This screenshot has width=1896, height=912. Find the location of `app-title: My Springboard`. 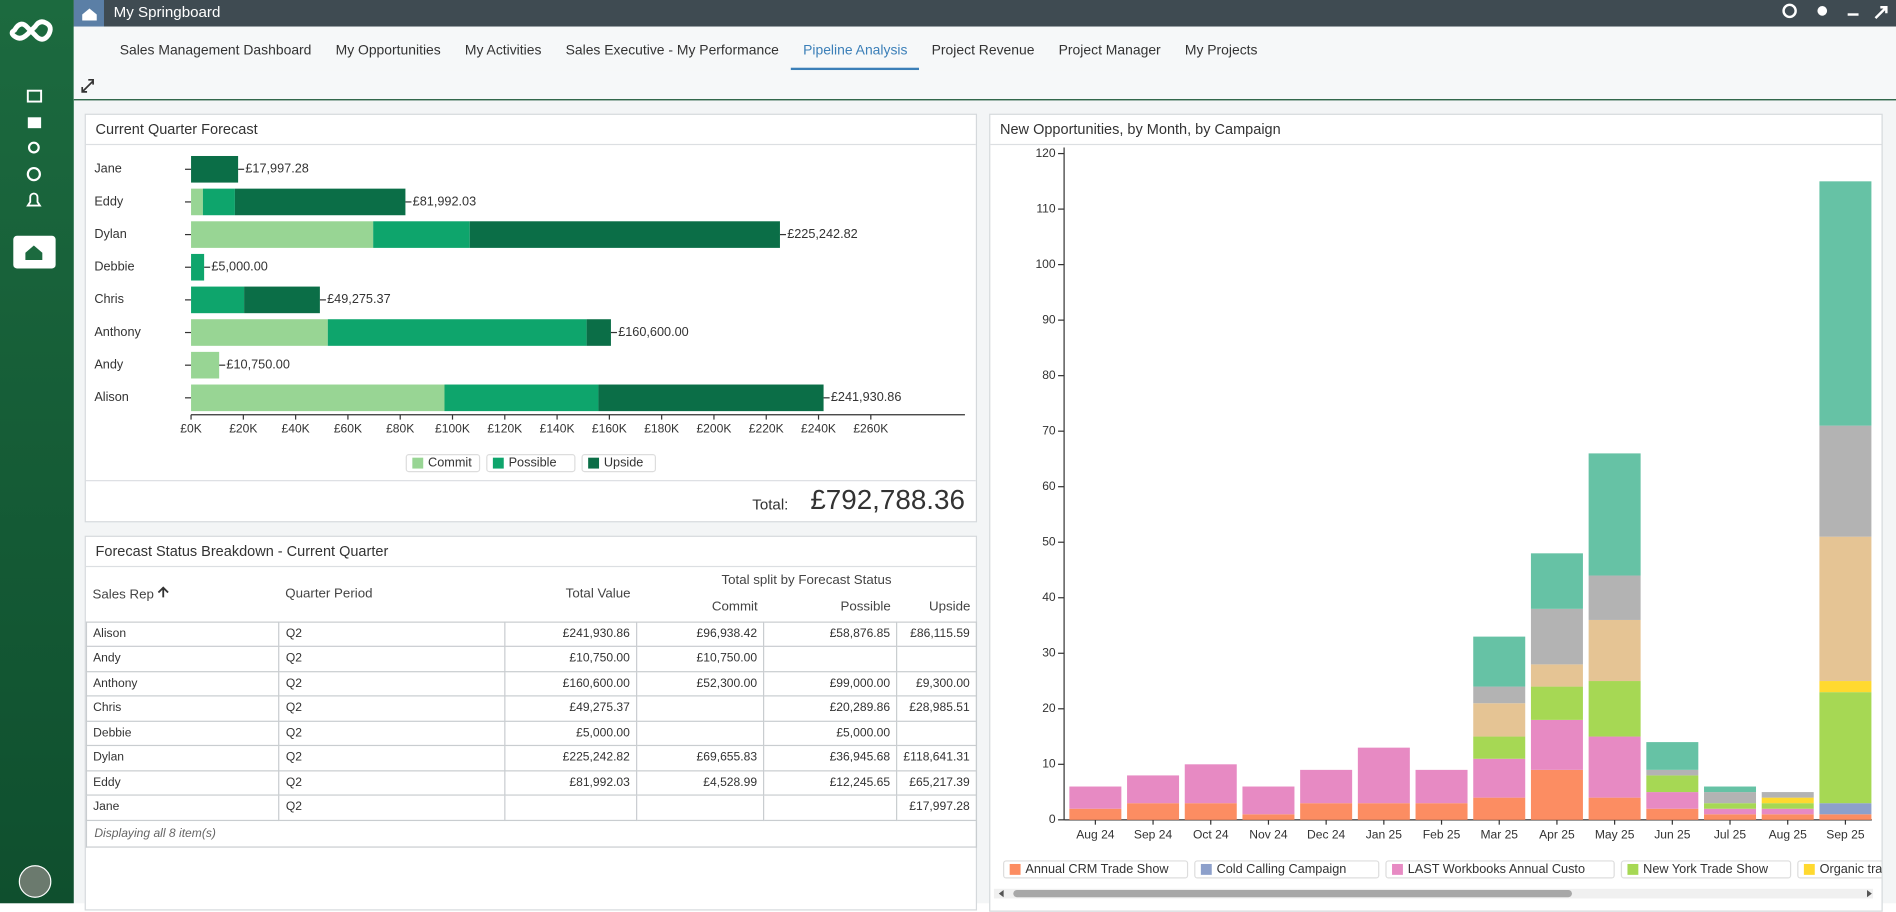

app-title: My Springboard is located at coordinates (167, 12).